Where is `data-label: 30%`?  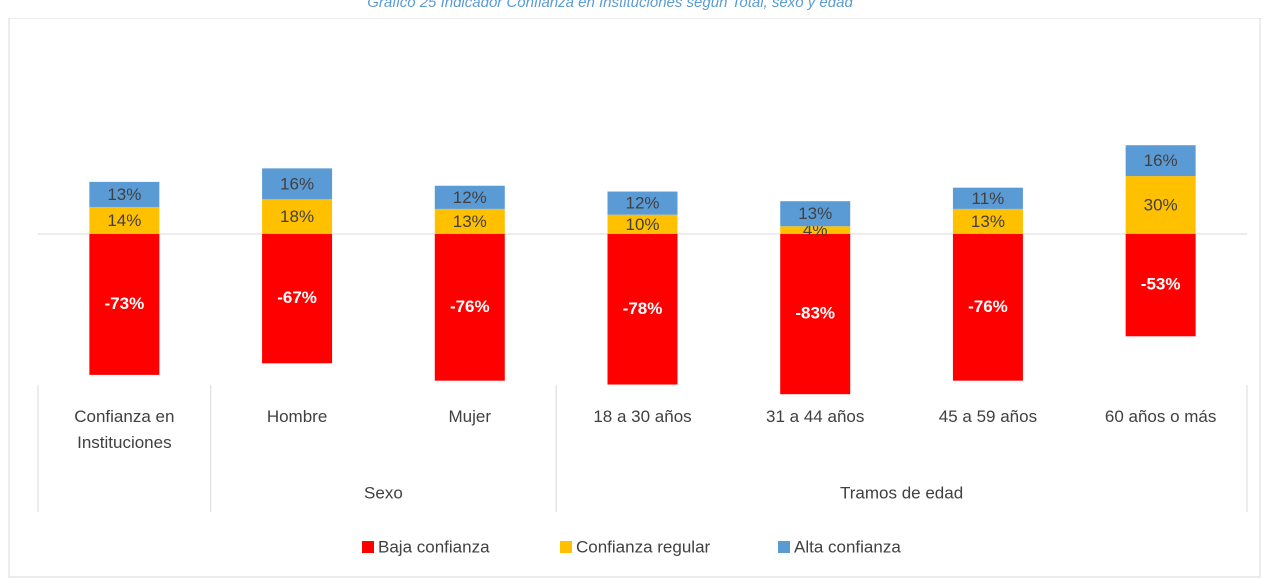
data-label: 30% is located at coordinates (1161, 205).